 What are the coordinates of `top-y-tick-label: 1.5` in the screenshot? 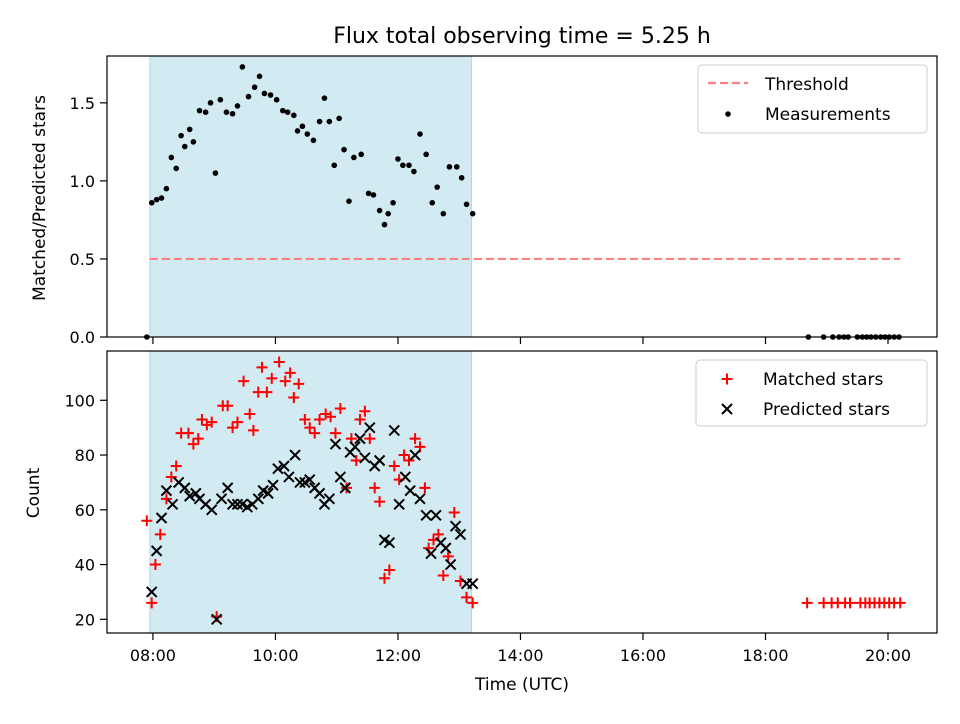 It's located at (82, 103).